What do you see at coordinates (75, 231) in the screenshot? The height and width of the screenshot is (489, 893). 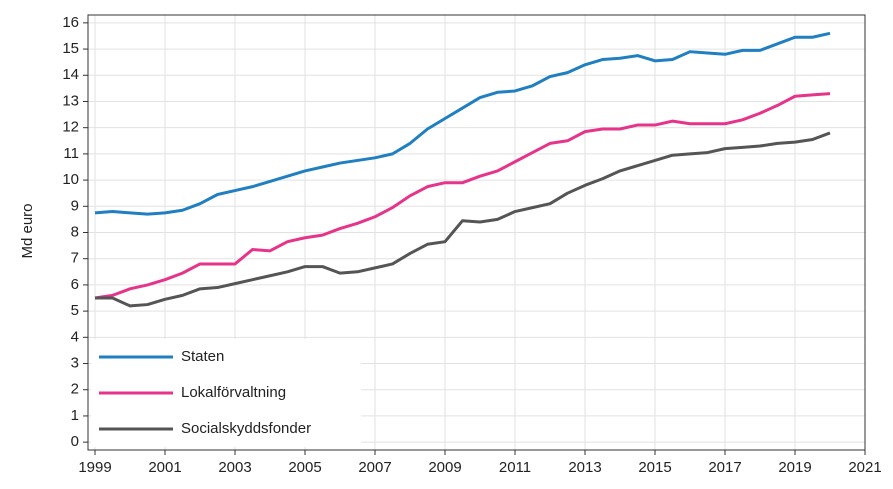 I see `y-tick-label: 8` at bounding box center [75, 231].